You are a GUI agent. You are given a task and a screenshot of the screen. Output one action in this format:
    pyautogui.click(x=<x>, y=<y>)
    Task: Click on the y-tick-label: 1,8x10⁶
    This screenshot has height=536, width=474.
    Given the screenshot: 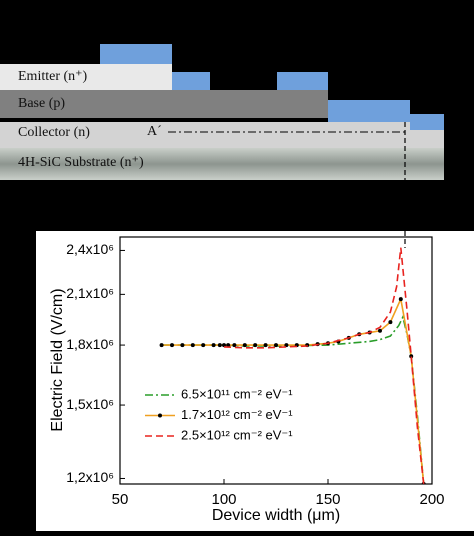 What is the action you would take?
    pyautogui.click(x=90, y=344)
    